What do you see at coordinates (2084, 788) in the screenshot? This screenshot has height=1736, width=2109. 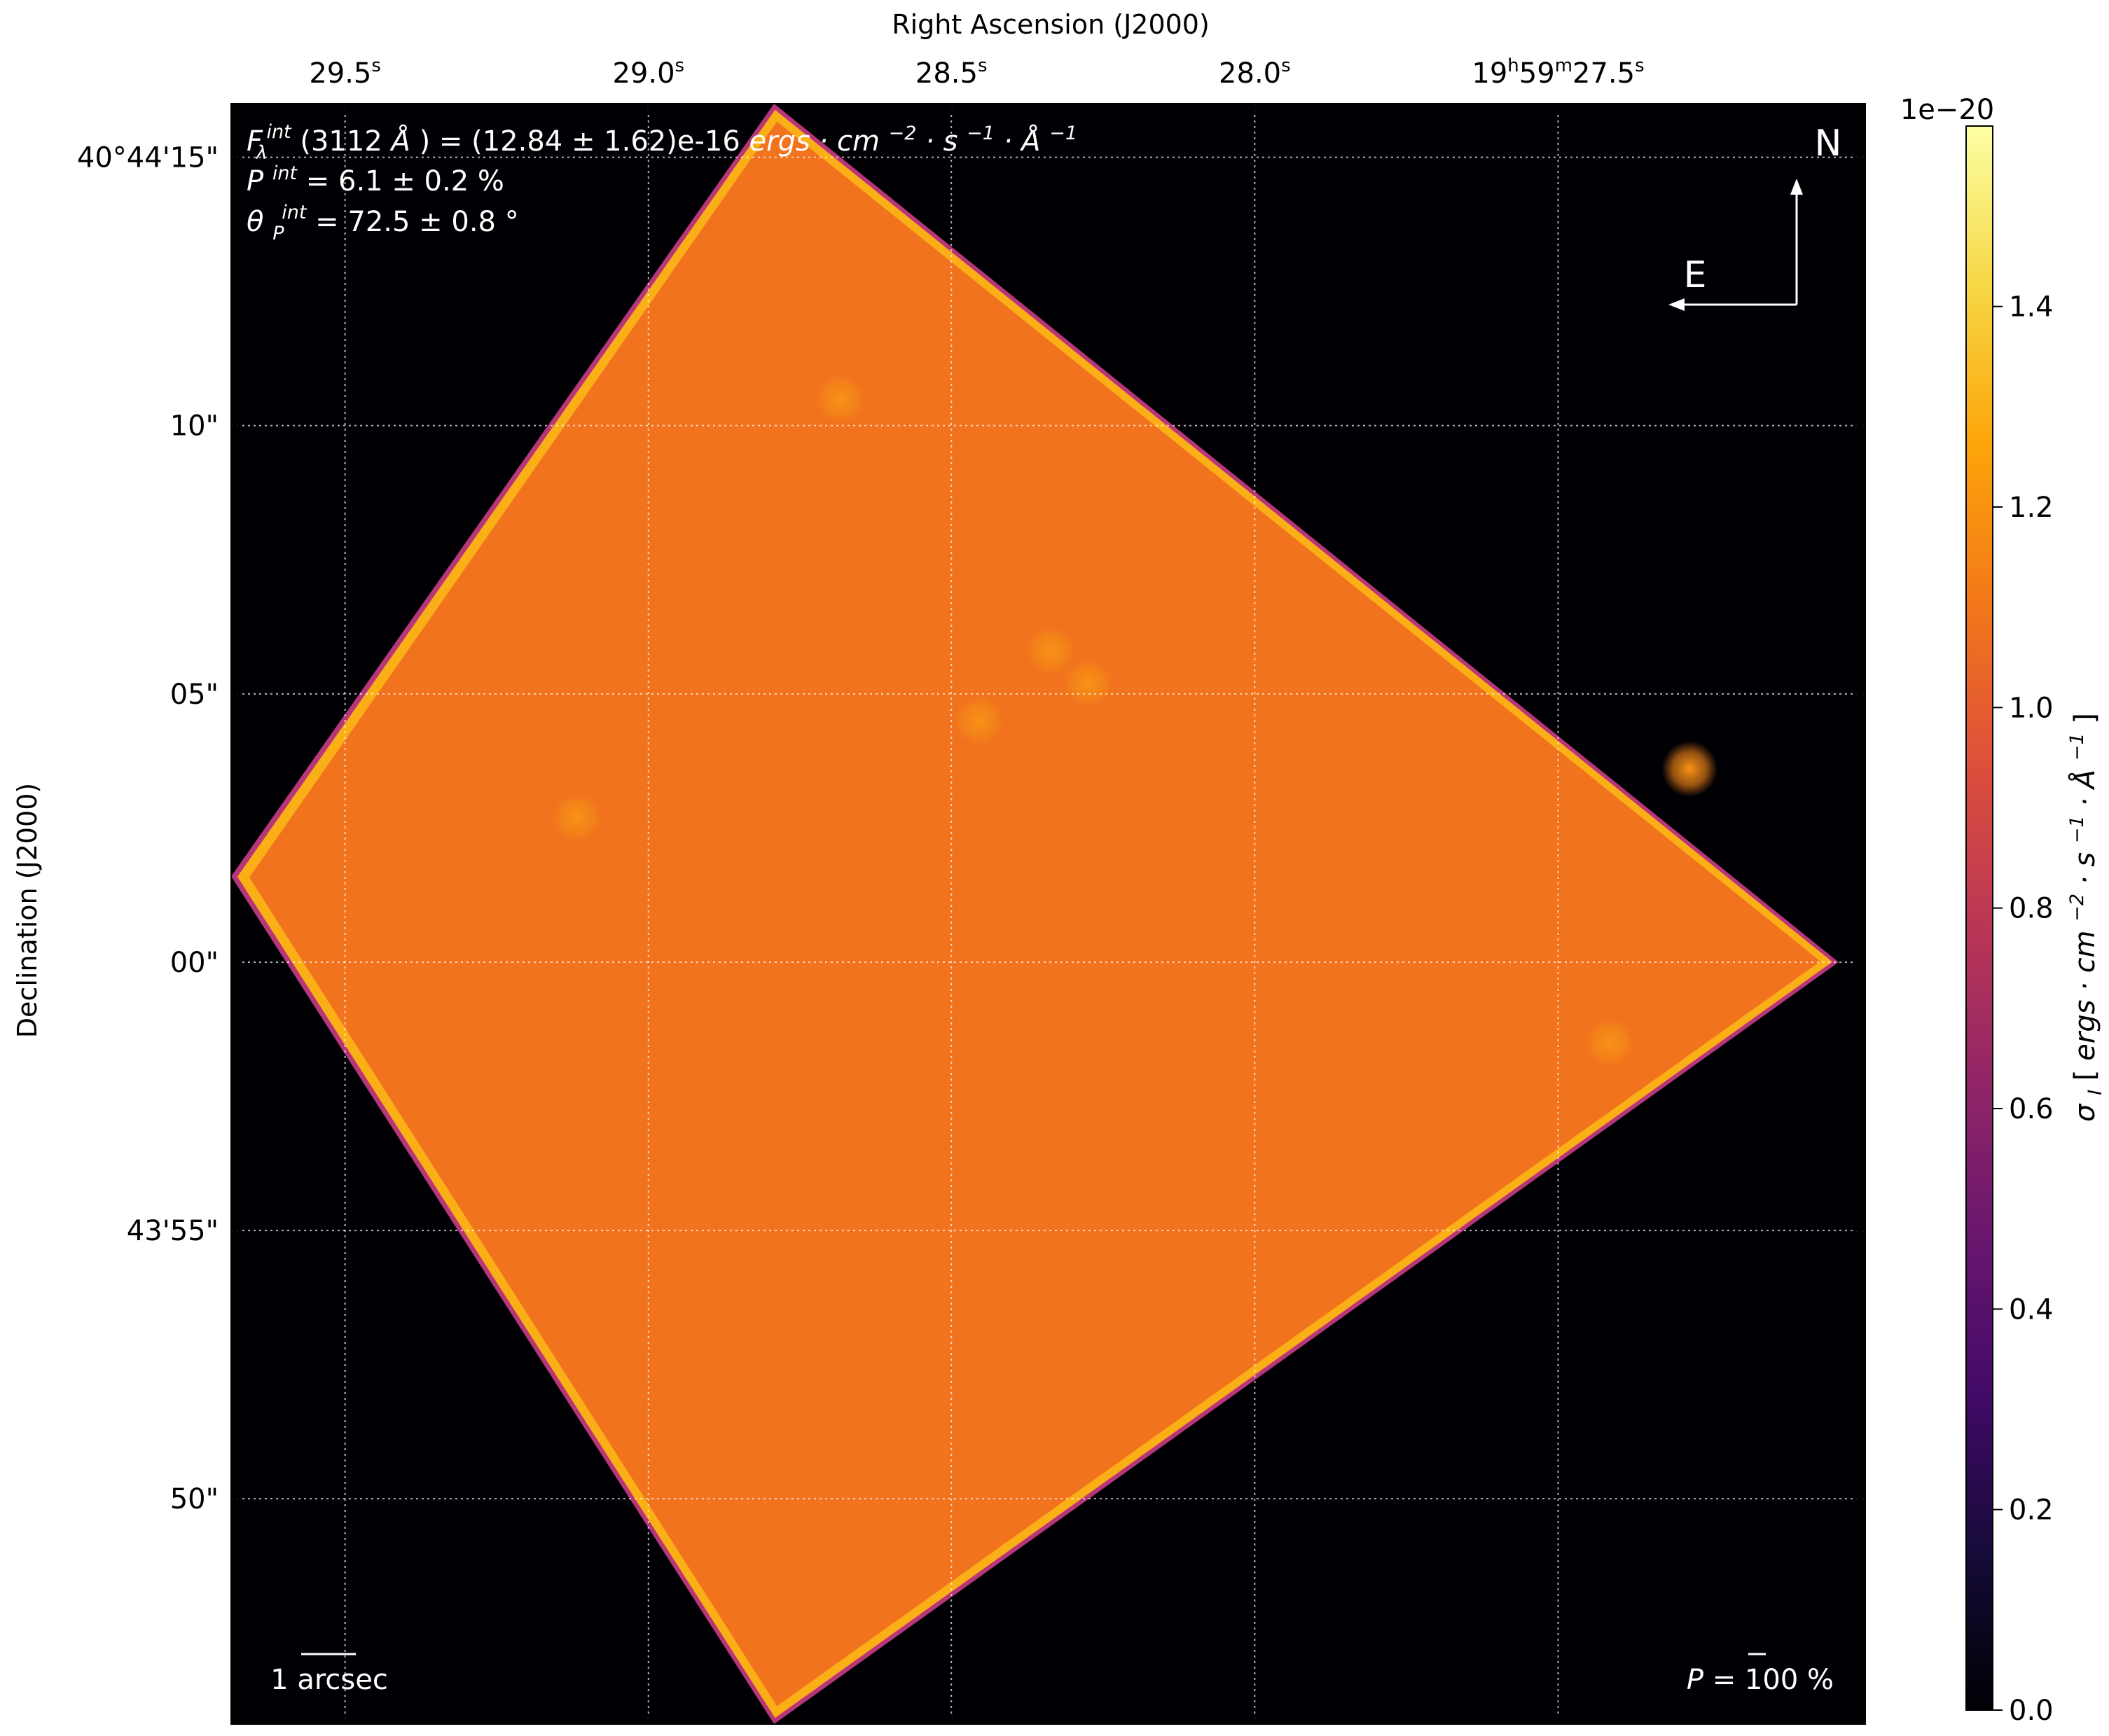 I see `cbar-unit-c: · Å` at bounding box center [2084, 788].